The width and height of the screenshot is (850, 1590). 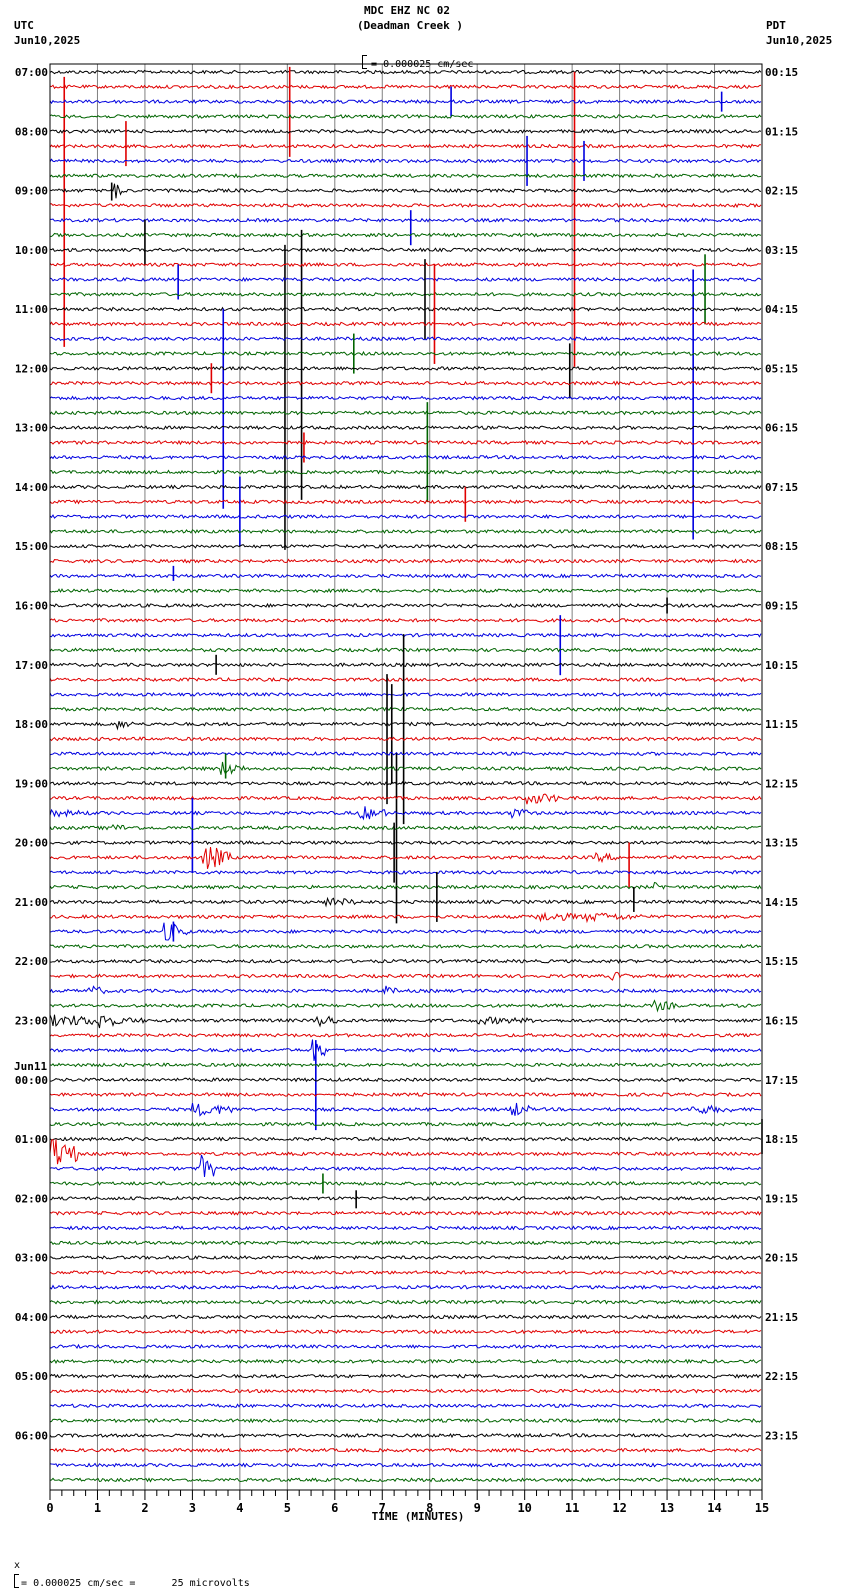 What do you see at coordinates (781, 368) in the screenshot?
I see `pdt-time-label: 05:15` at bounding box center [781, 368].